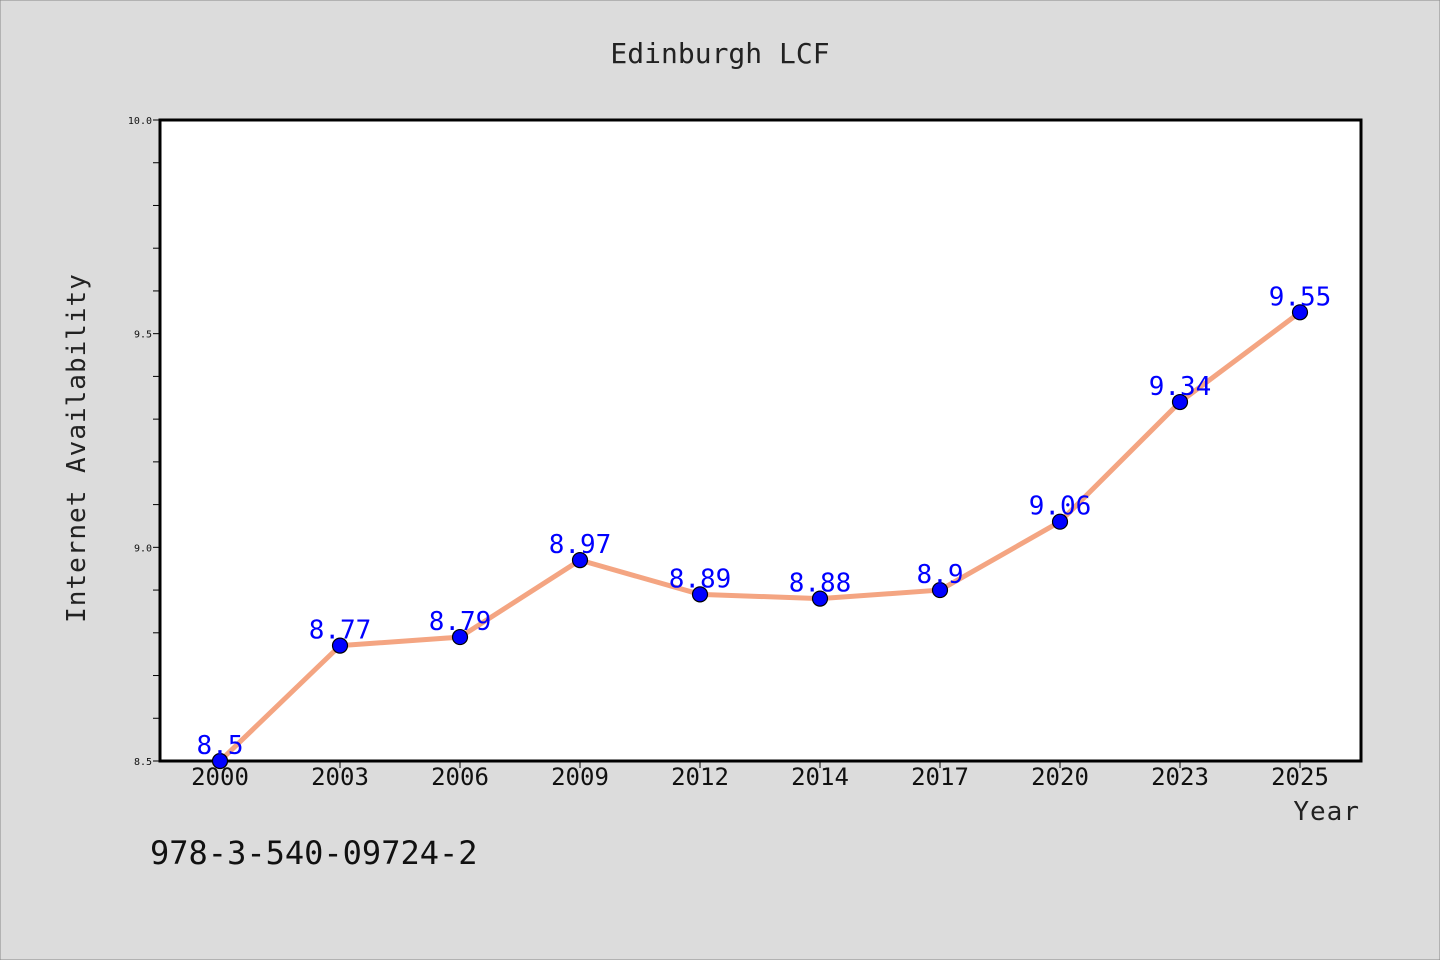  Describe the element at coordinates (940, 575) in the screenshot. I see `data-label: 8.9` at that location.